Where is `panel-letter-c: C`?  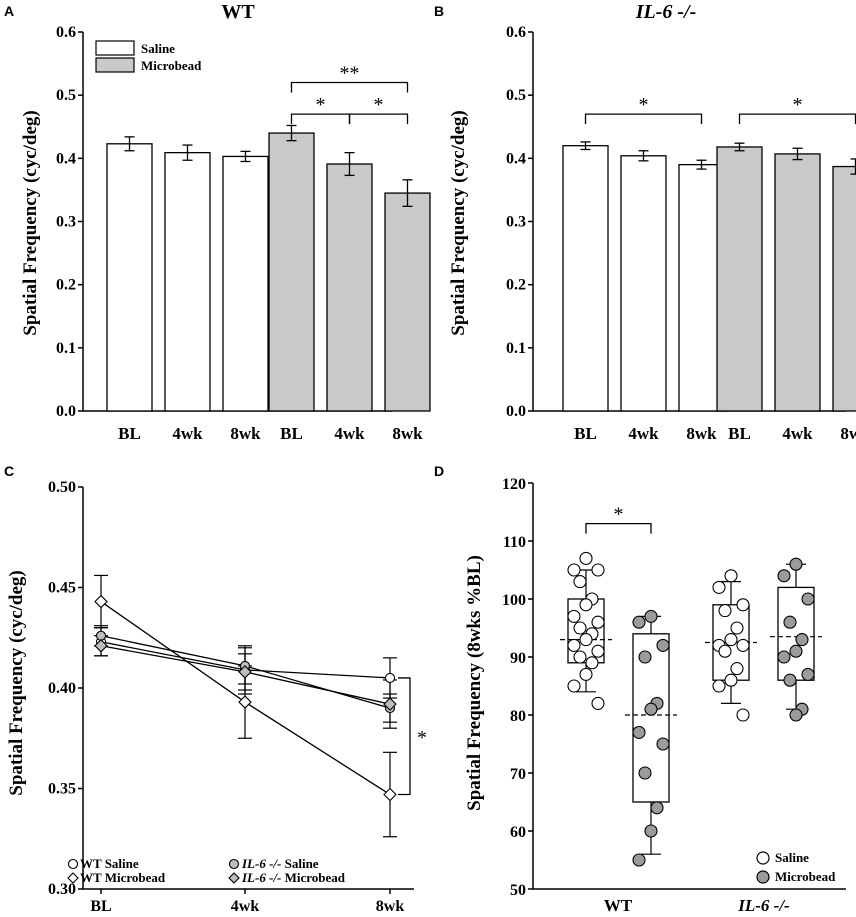 panel-letter-c: C is located at coordinates (9, 471).